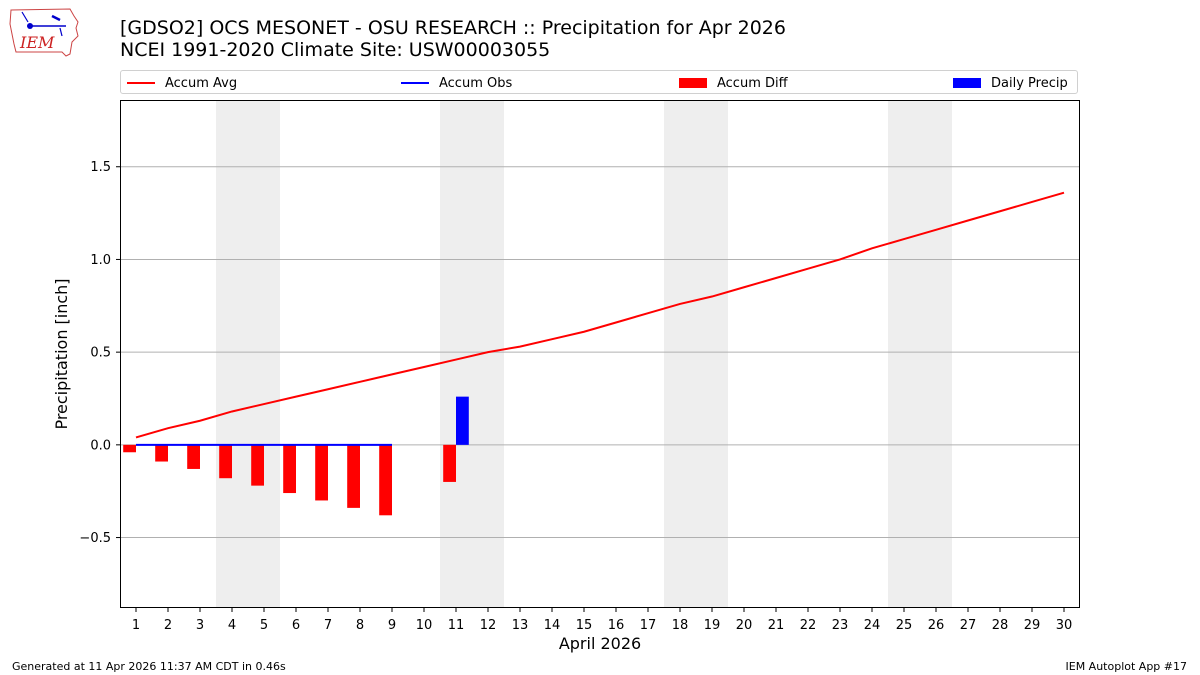  I want to click on xtick-label-24: 24, so click(872, 625).